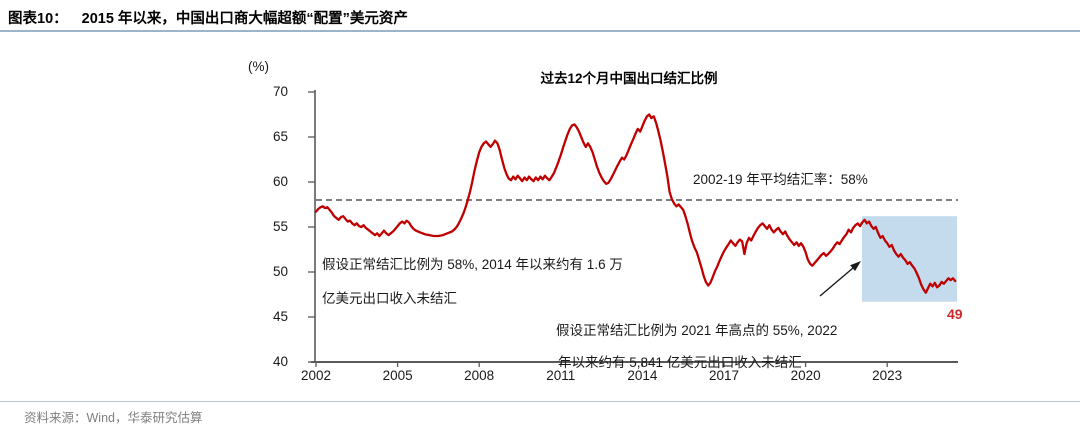  Describe the element at coordinates (311, 227) in the screenshot. I see `y-axis-ticks` at that location.